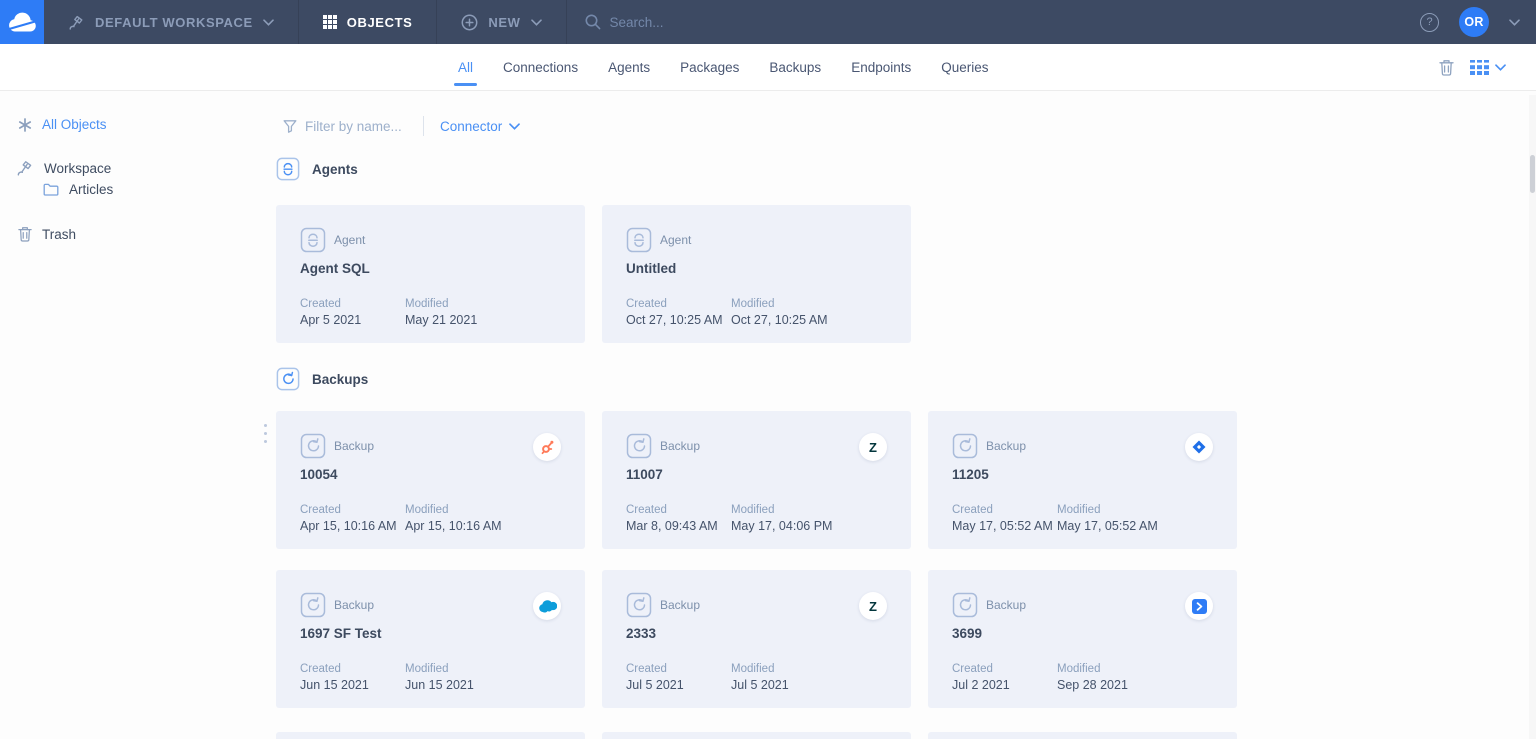  Describe the element at coordinates (1199, 606) in the screenshot. I see `arrow-connector-icon` at that location.